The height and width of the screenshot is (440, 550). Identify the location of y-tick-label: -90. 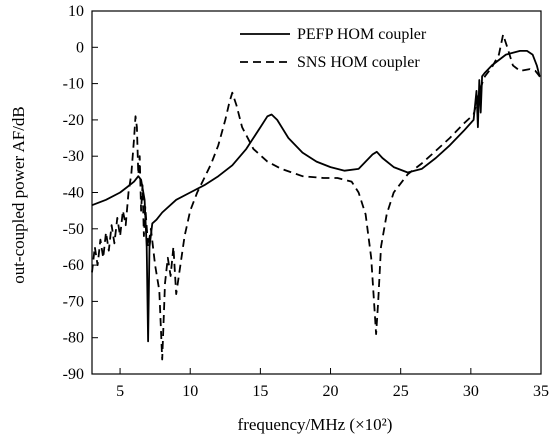
(73, 374).